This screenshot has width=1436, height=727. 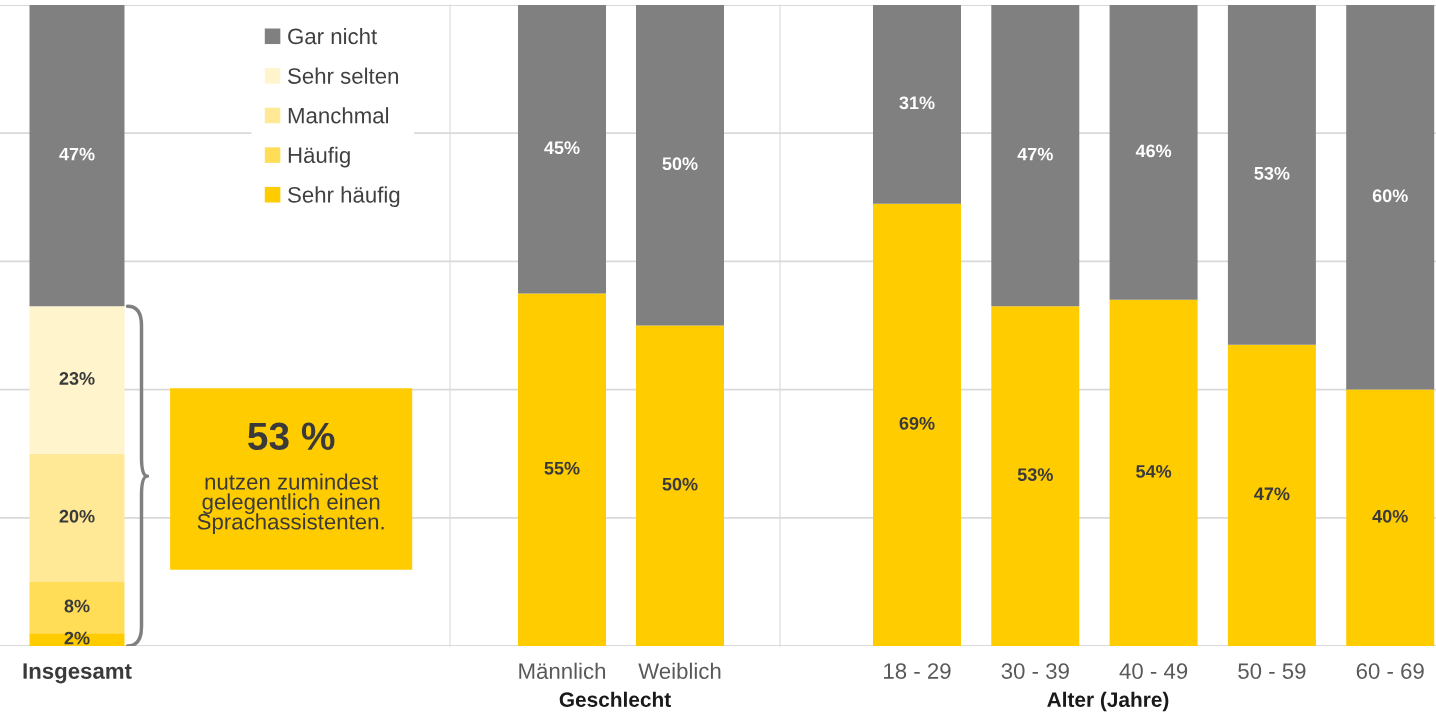 I want to click on data-label: 20%, so click(x=77, y=516).